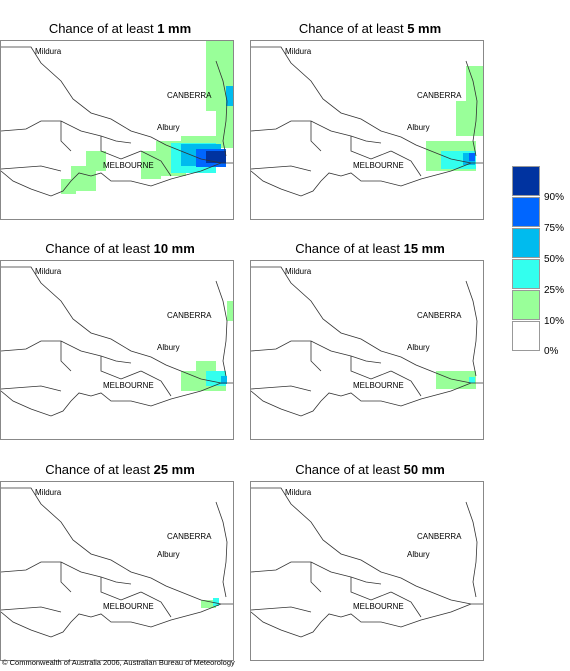 The image size is (570, 671). I want to click on map-panel-1mm: Mildura CANBERRA Albury MELBOURNE, so click(117, 130).